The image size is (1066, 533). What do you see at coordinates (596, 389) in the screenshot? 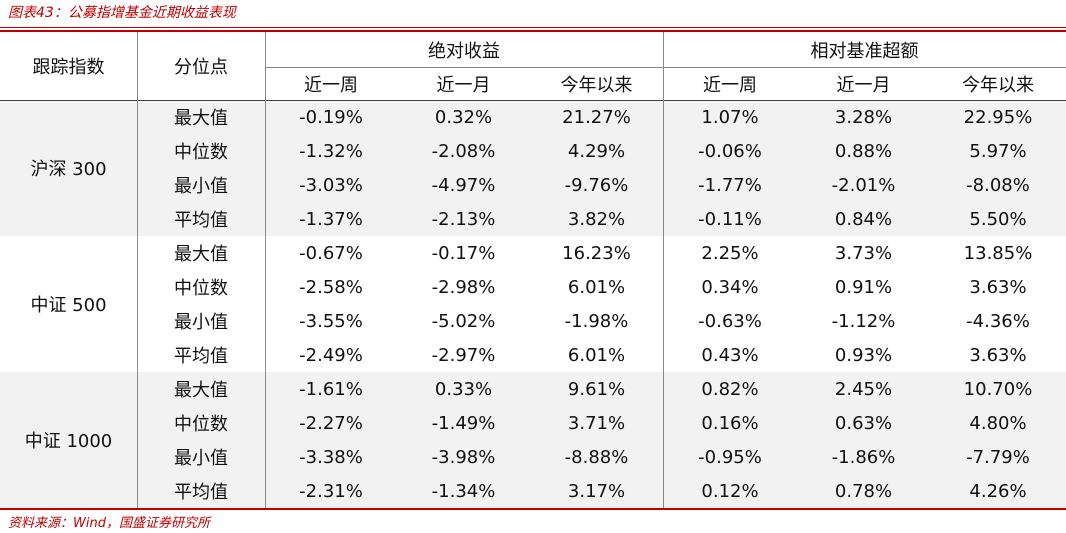
I see `value-cell: 9.61%` at bounding box center [596, 389].